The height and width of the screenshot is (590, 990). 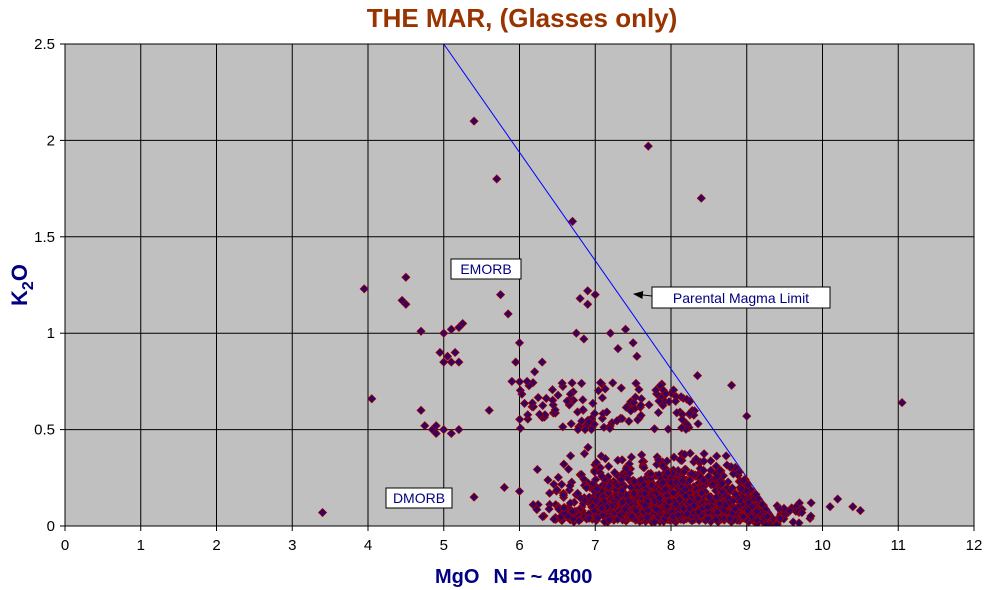 I want to click on annotation-parental-label: Parental Magma Limit, so click(x=741, y=298).